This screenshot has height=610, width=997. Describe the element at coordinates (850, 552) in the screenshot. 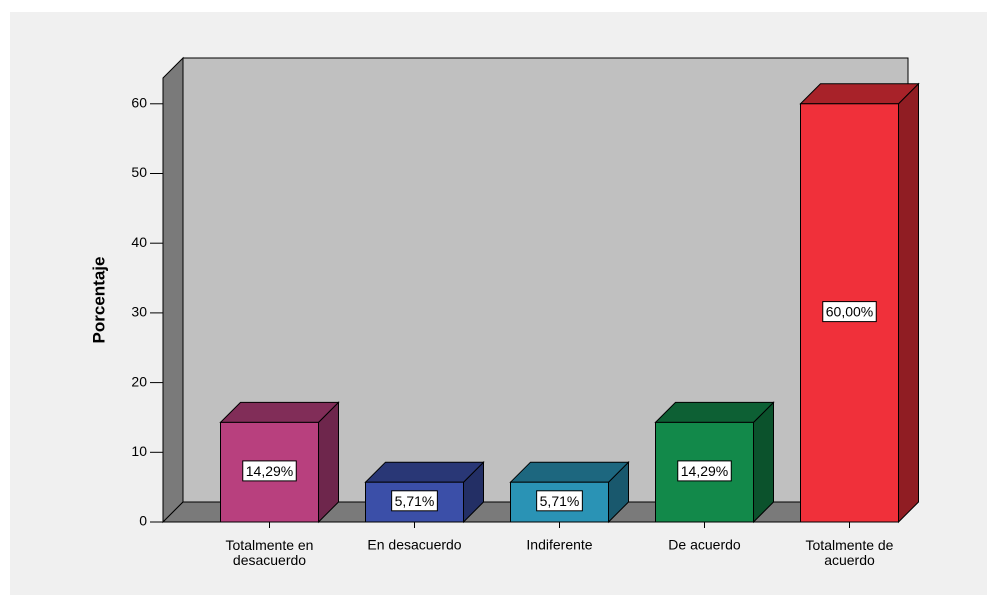

I see `x-tick-label: Totalmente de acuerdo` at that location.